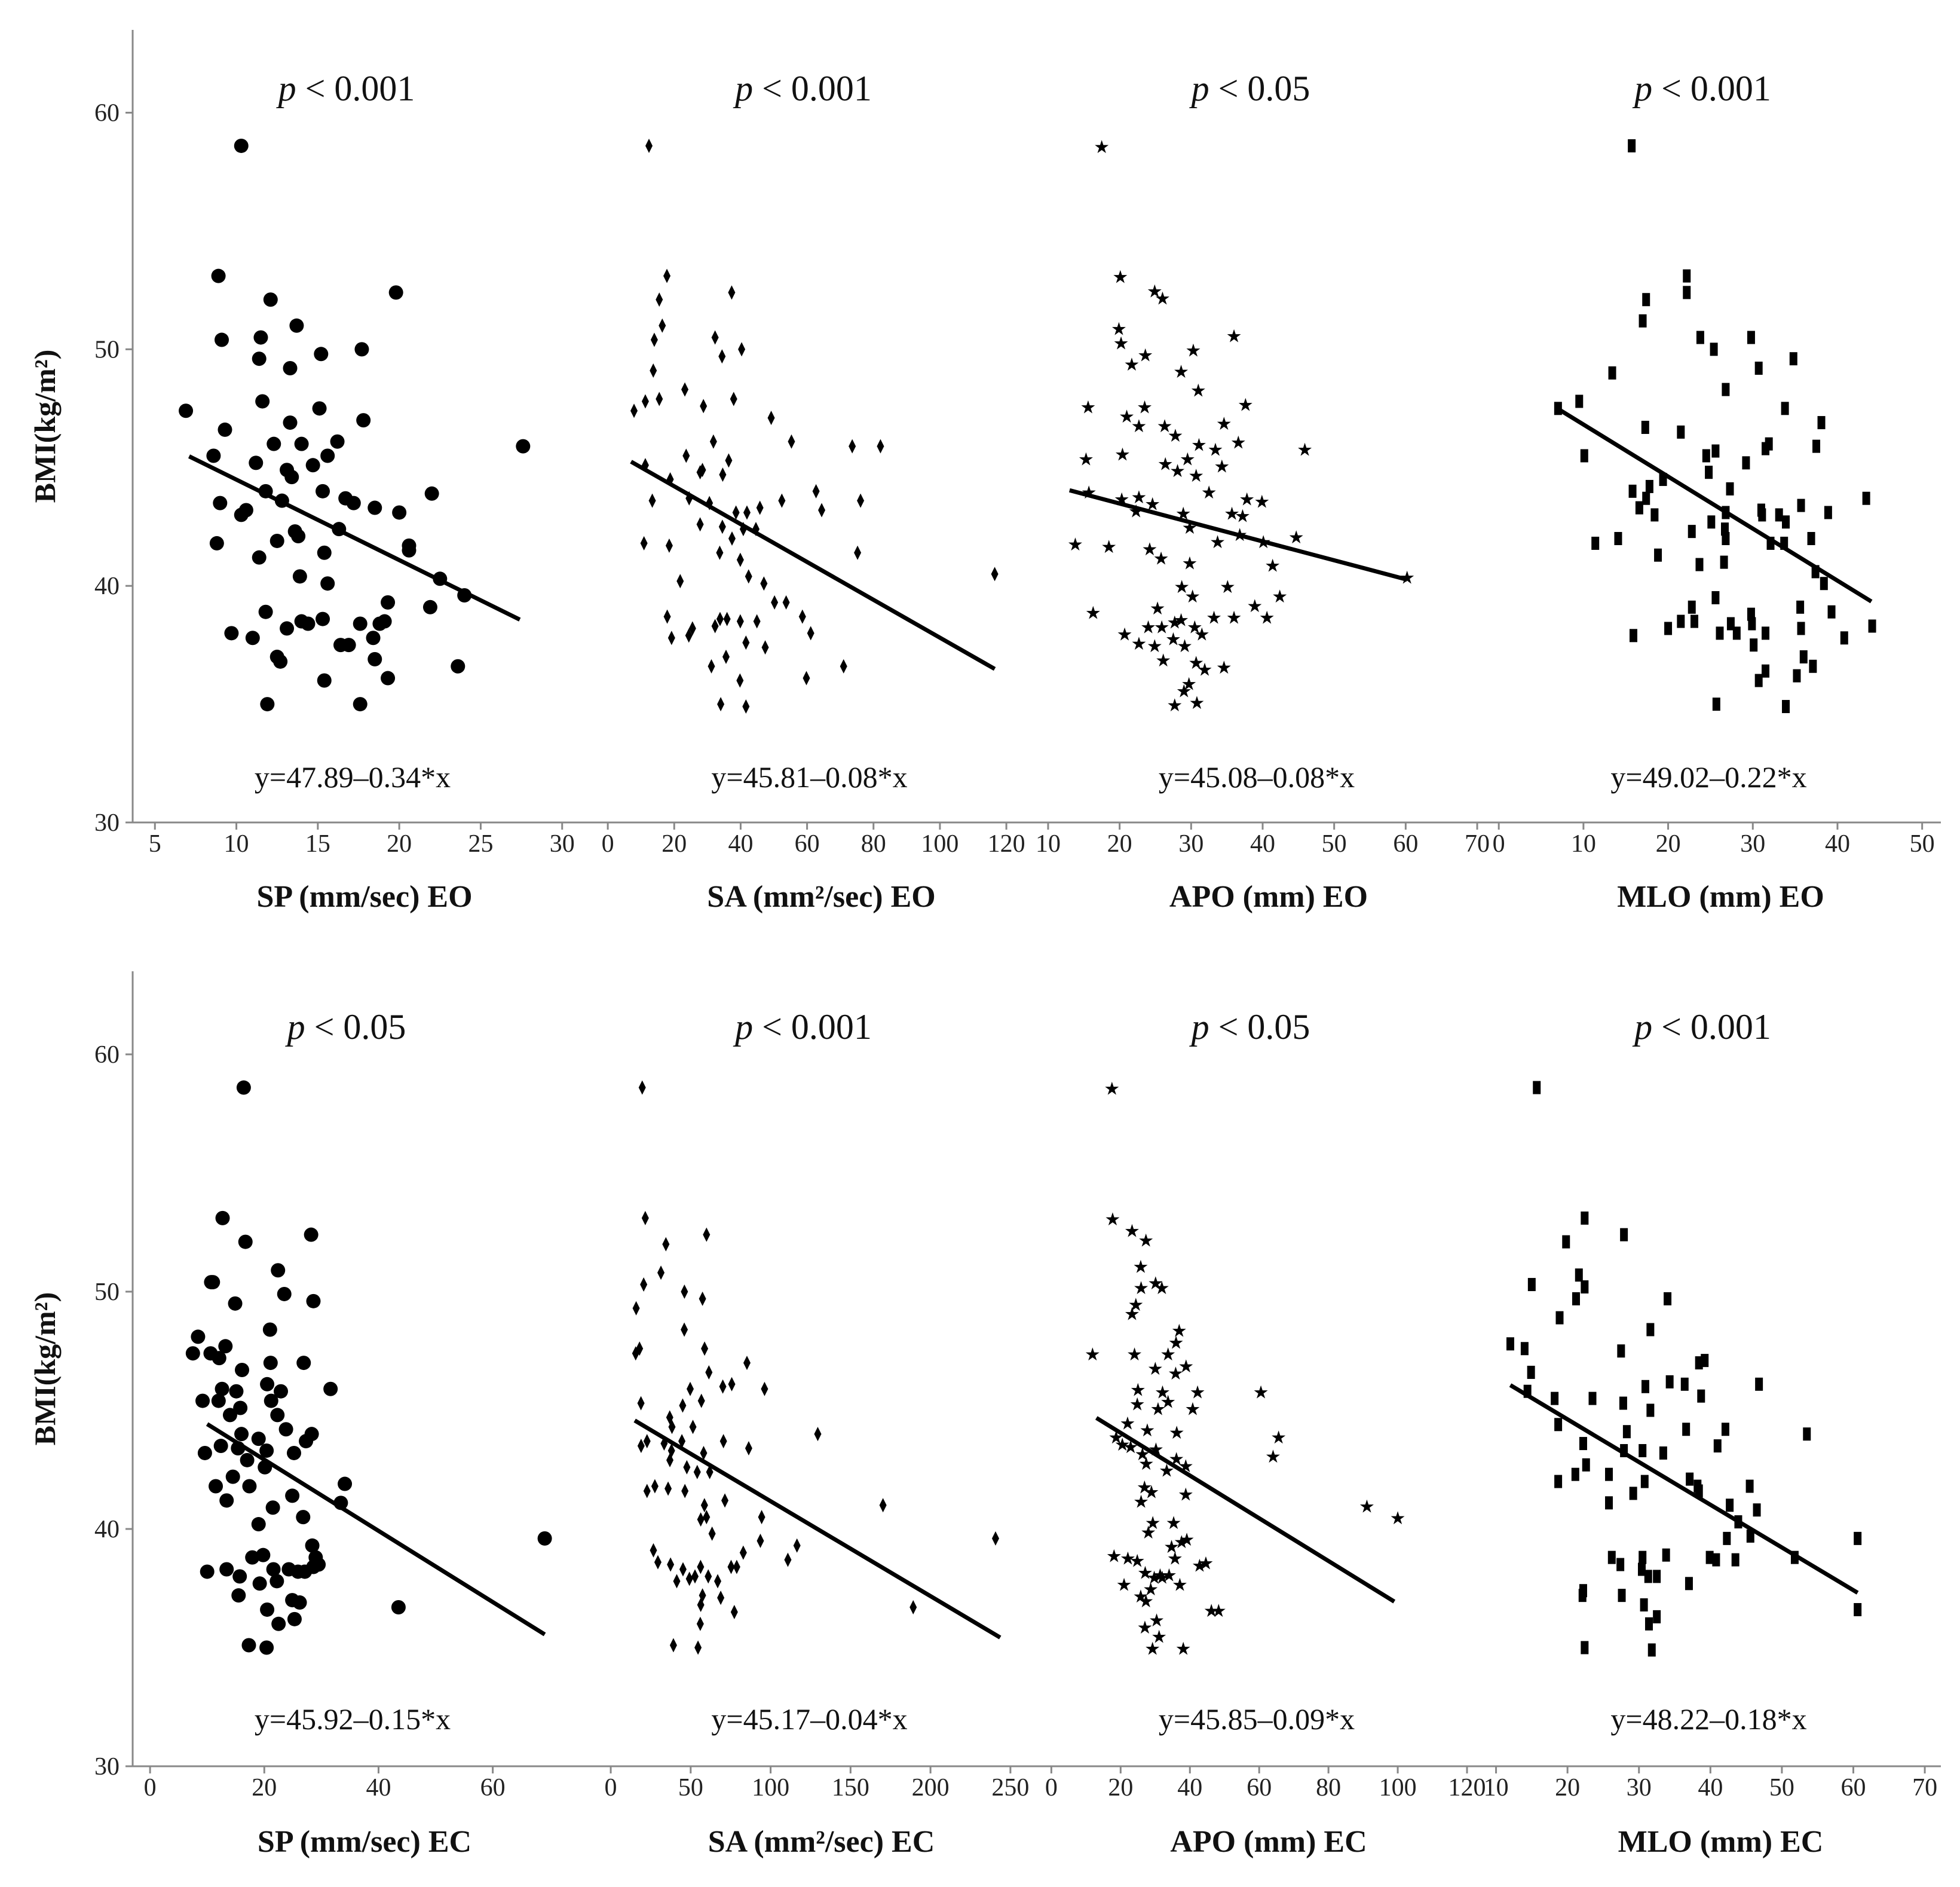 The width and height of the screenshot is (1960, 1887). Describe the element at coordinates (107, 586) in the screenshot. I see `y-tick-label: 40` at that location.